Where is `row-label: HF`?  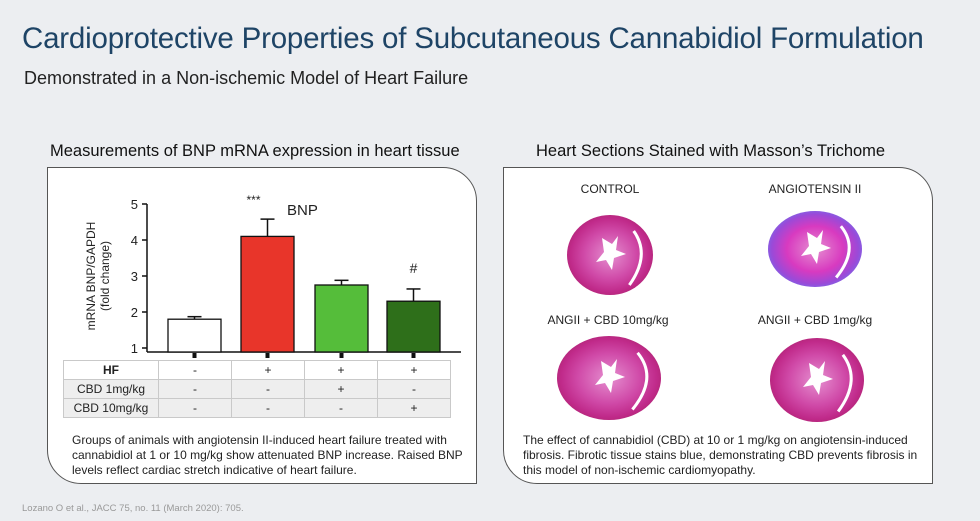
row-label: HF is located at coordinates (111, 370).